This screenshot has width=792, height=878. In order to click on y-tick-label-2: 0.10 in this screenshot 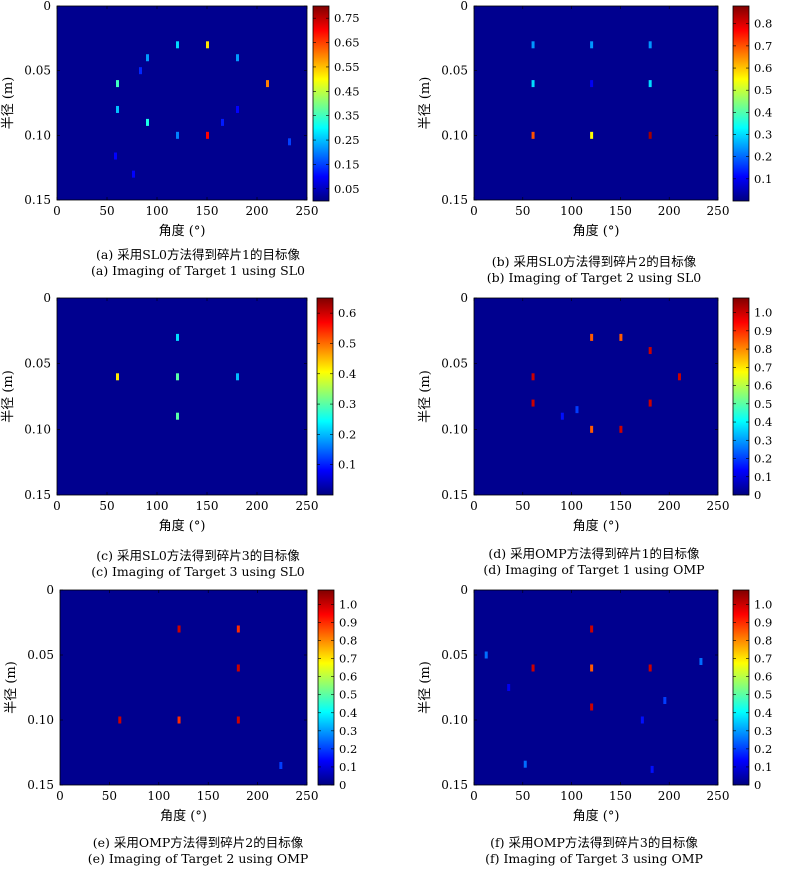, I will do `click(454, 135)`.